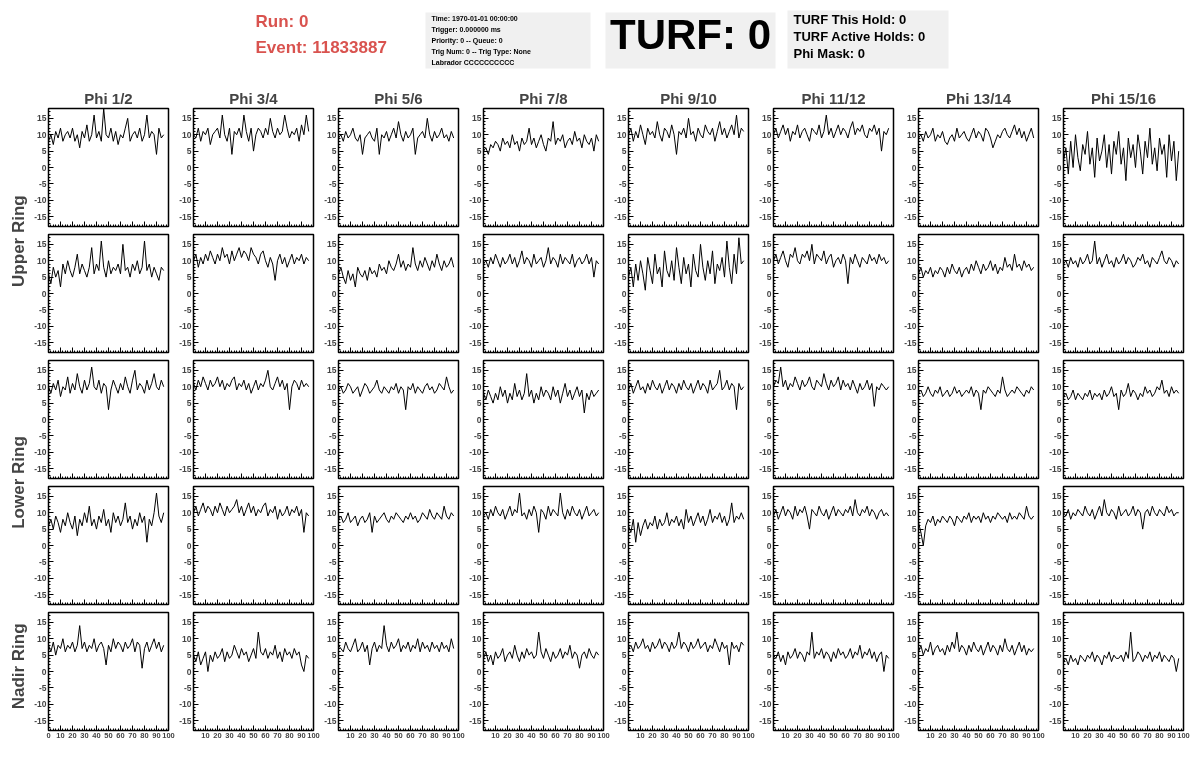 This screenshot has width=1196, height=772. Describe the element at coordinates (18, 482) in the screenshot. I see `y-axis-title: Lower Ring` at that location.